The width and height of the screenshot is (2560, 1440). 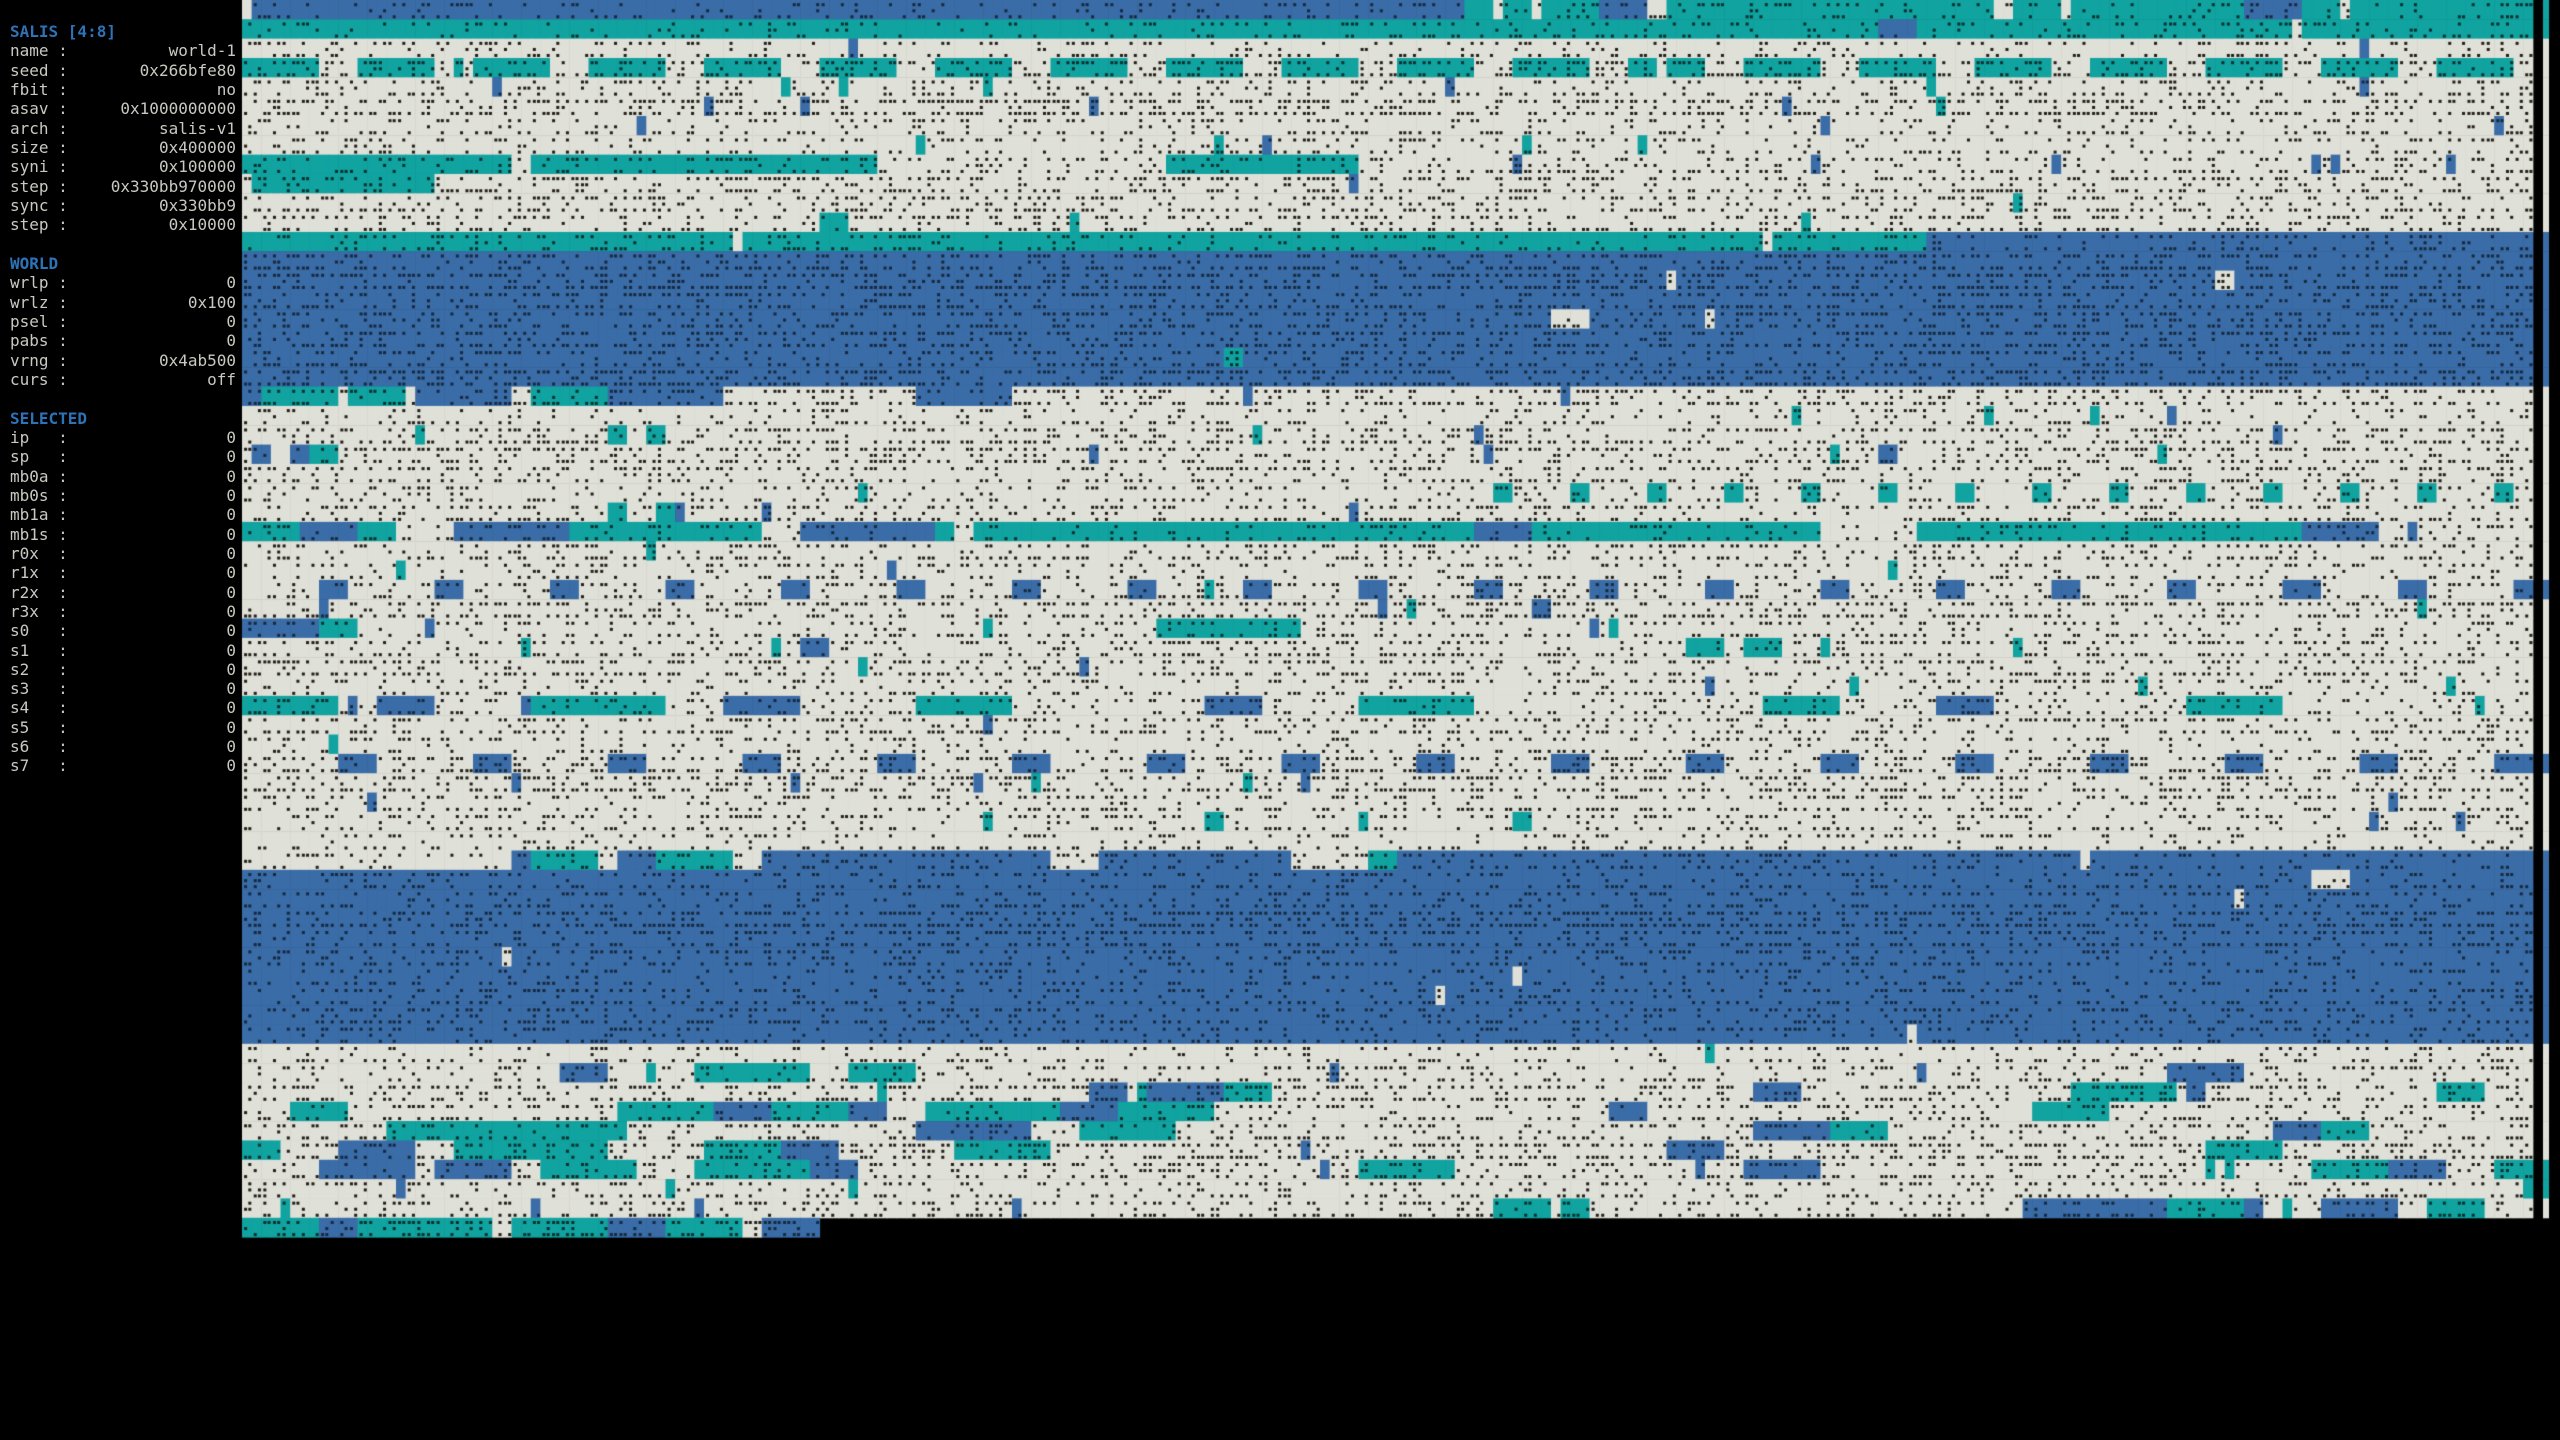 What do you see at coordinates (39, 360) in the screenshot?
I see `field-label: vrng :` at bounding box center [39, 360].